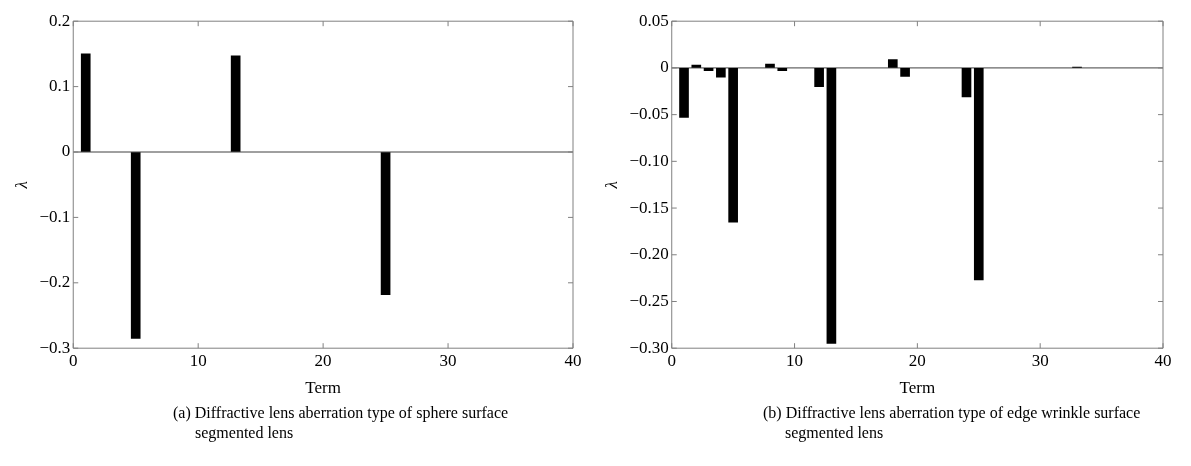 This screenshot has height=466, width=1191. I want to click on y-tick-label: −0.10, so click(649, 160).